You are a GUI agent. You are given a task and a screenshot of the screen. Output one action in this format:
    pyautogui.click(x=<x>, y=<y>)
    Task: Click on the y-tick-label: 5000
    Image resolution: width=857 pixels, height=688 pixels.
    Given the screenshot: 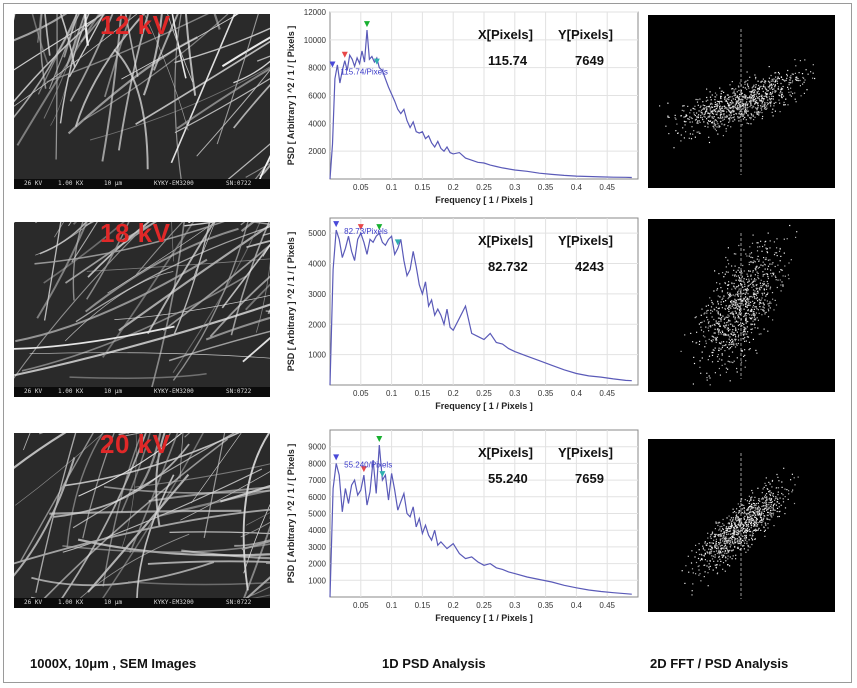 What is the action you would take?
    pyautogui.click(x=317, y=514)
    